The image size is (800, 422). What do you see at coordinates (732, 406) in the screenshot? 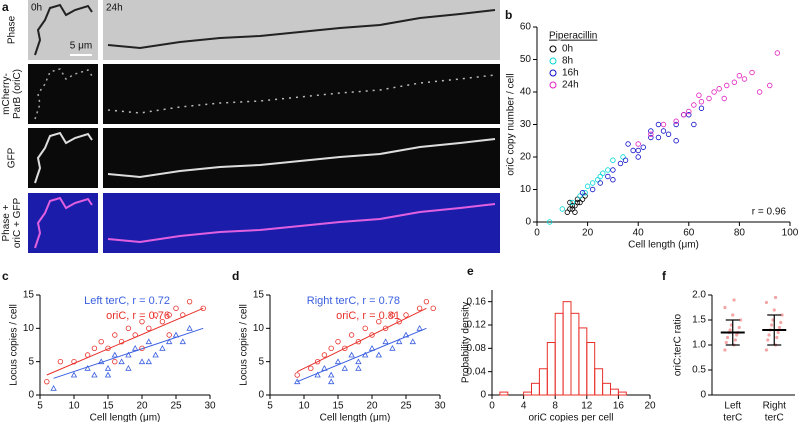
I see `x-tick-label: Left` at bounding box center [732, 406].